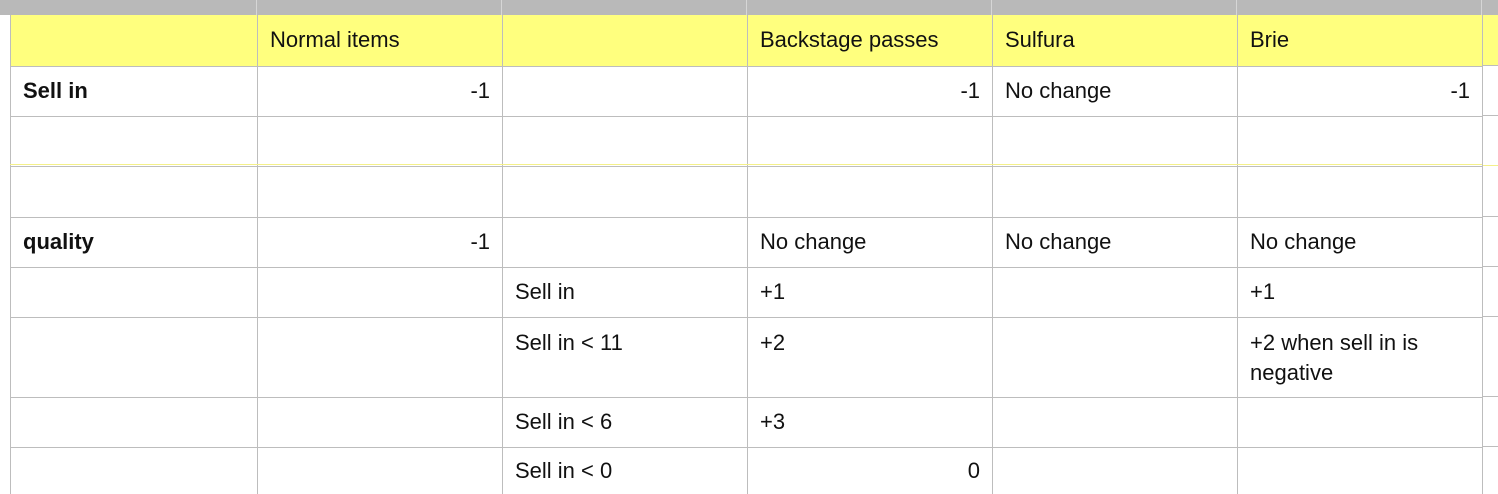  I want to click on partial-column, so click(1490, 254).